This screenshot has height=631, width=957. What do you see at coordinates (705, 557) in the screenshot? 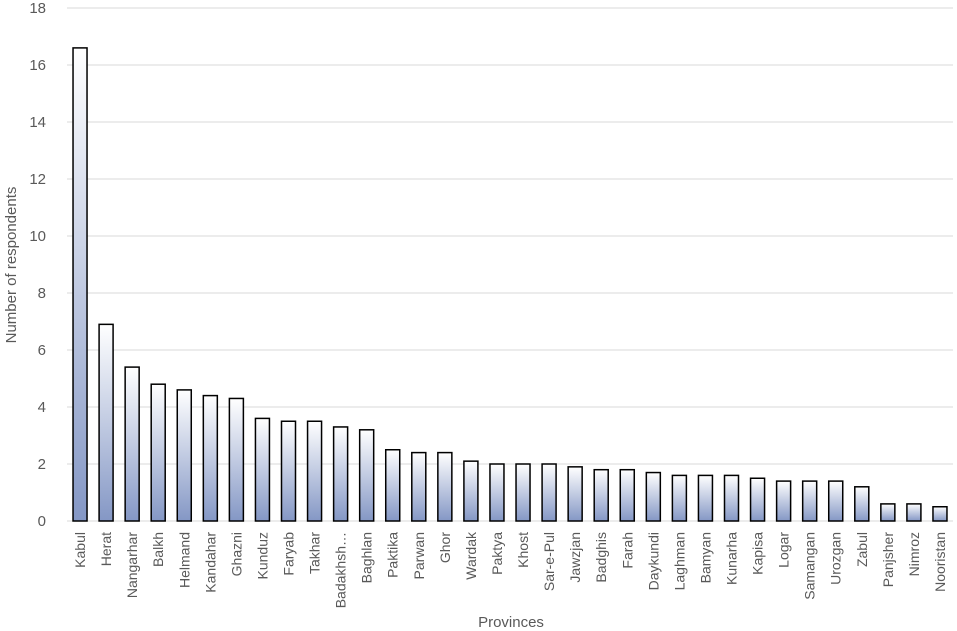
I see `x-category-label: Bamyan` at bounding box center [705, 557].